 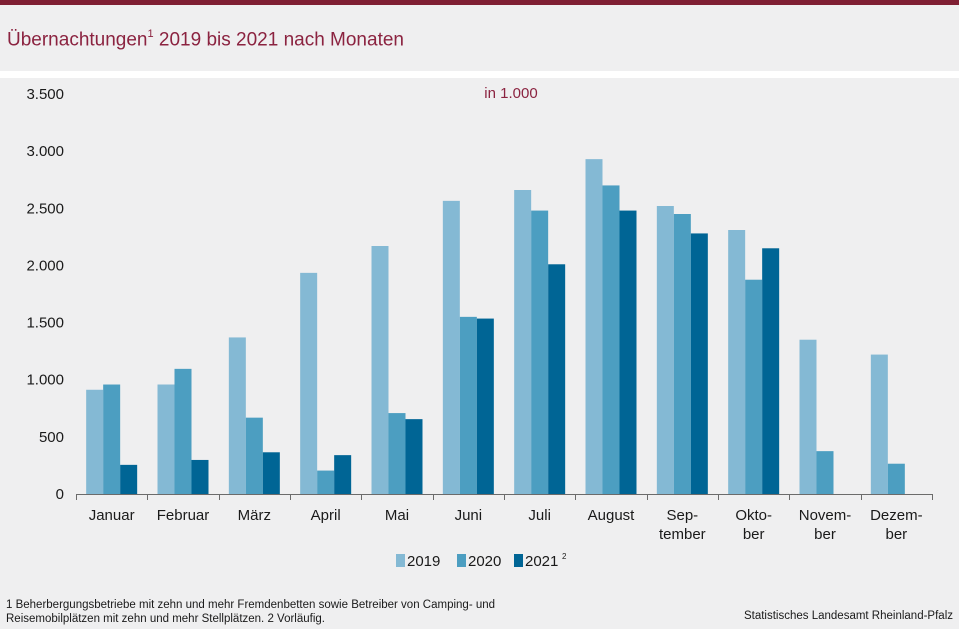 I want to click on legend-label-2019: 2019, so click(x=423, y=561).